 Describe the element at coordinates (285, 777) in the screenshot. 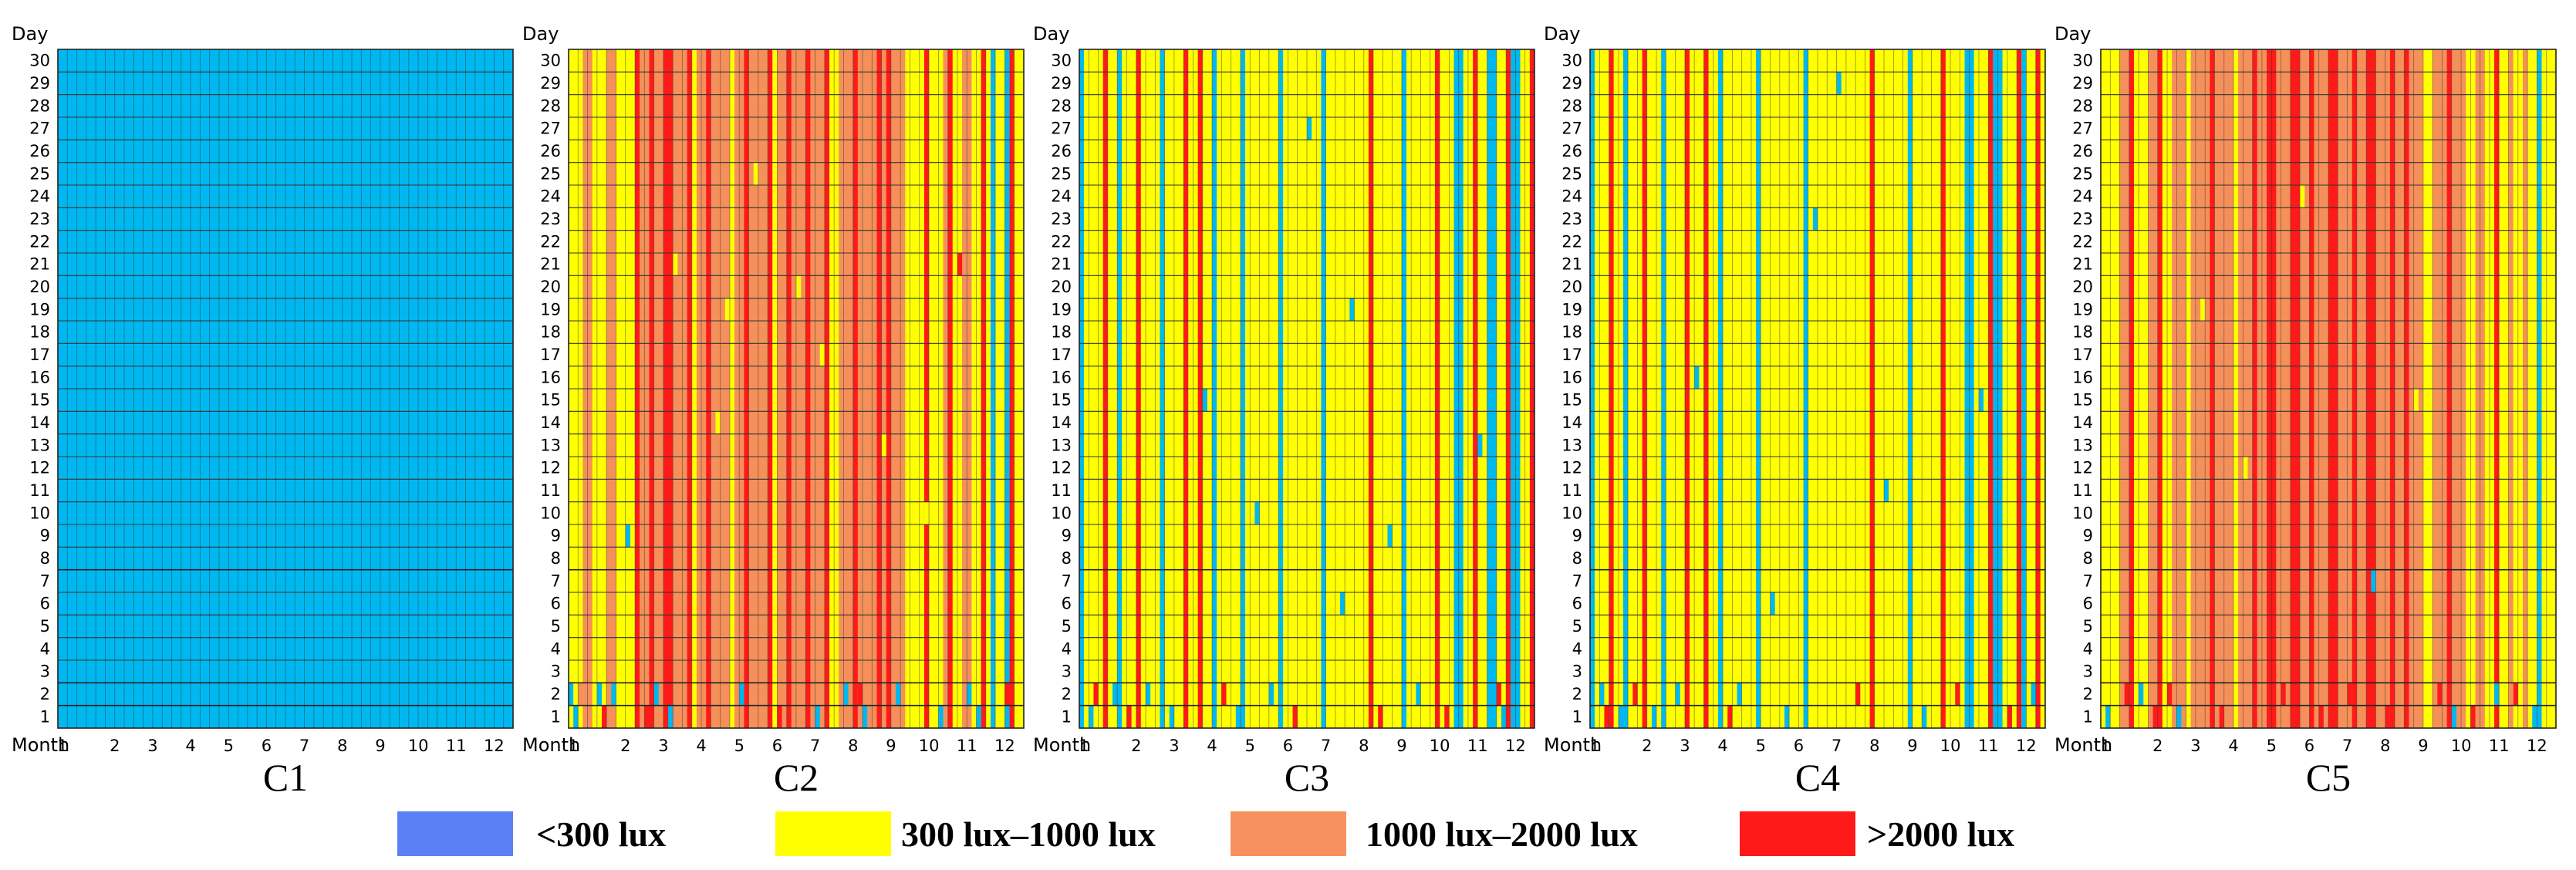

I see `panel-title: C1` at that location.